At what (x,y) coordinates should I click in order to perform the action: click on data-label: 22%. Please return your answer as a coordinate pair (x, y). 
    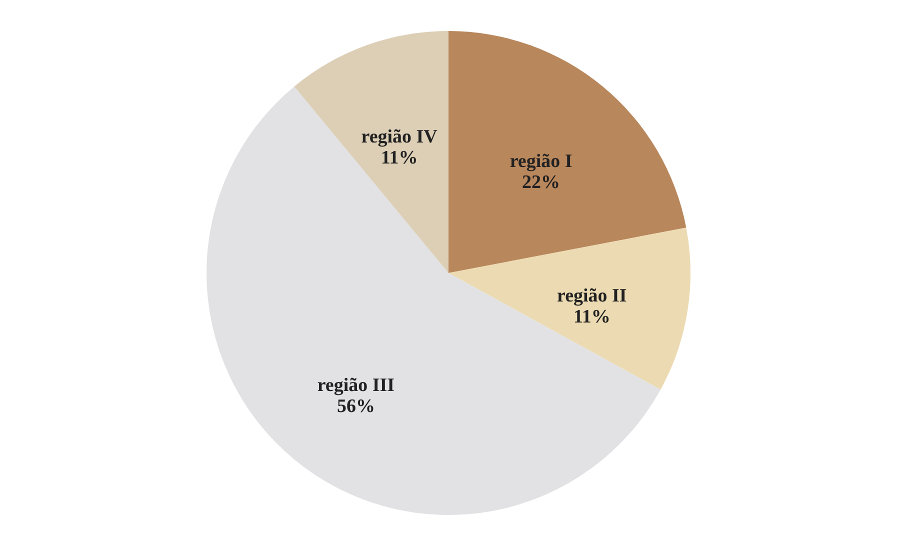
    Looking at the image, I should click on (541, 183).